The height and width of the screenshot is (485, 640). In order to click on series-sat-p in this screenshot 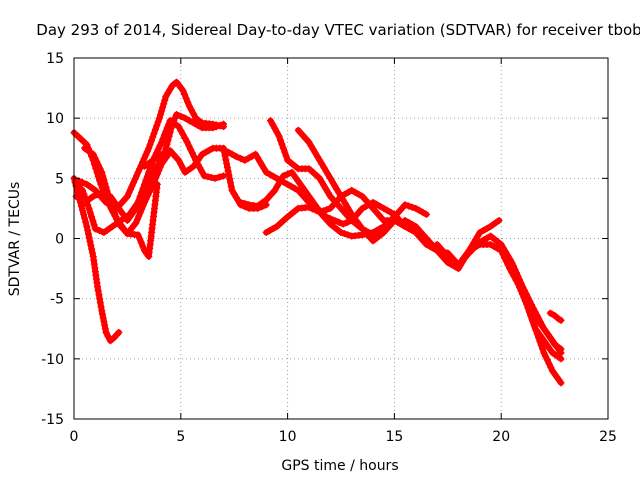, I will do `click(533, 303)`.